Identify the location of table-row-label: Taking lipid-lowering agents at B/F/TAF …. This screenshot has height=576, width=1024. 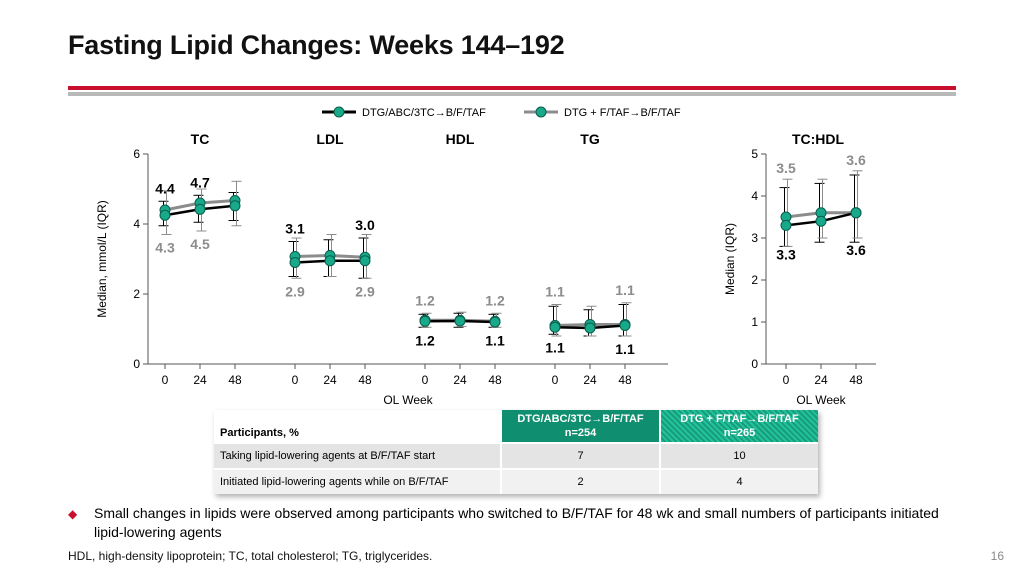
(357, 455).